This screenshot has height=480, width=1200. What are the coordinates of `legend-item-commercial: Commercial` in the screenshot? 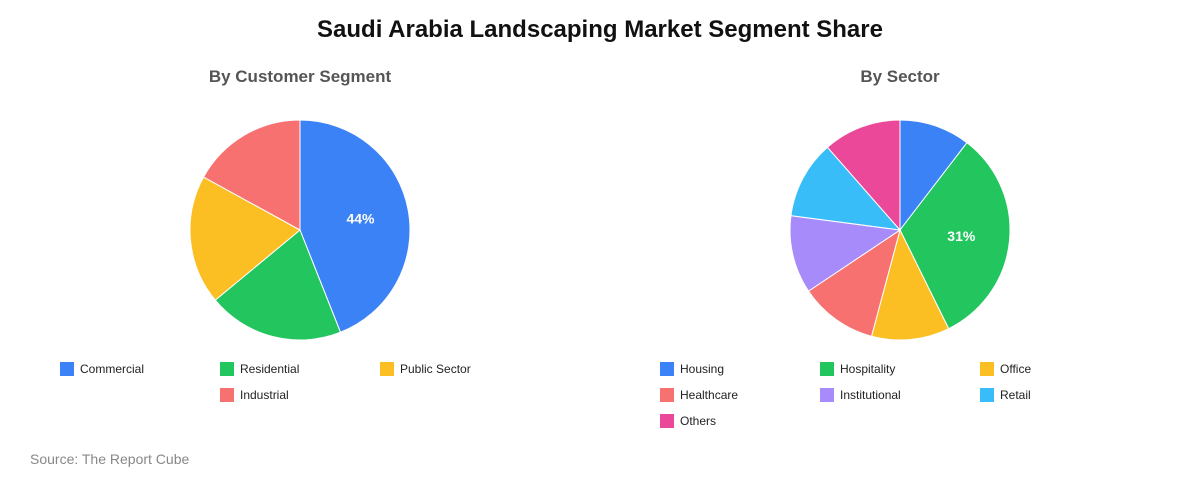 It's located at (140, 369).